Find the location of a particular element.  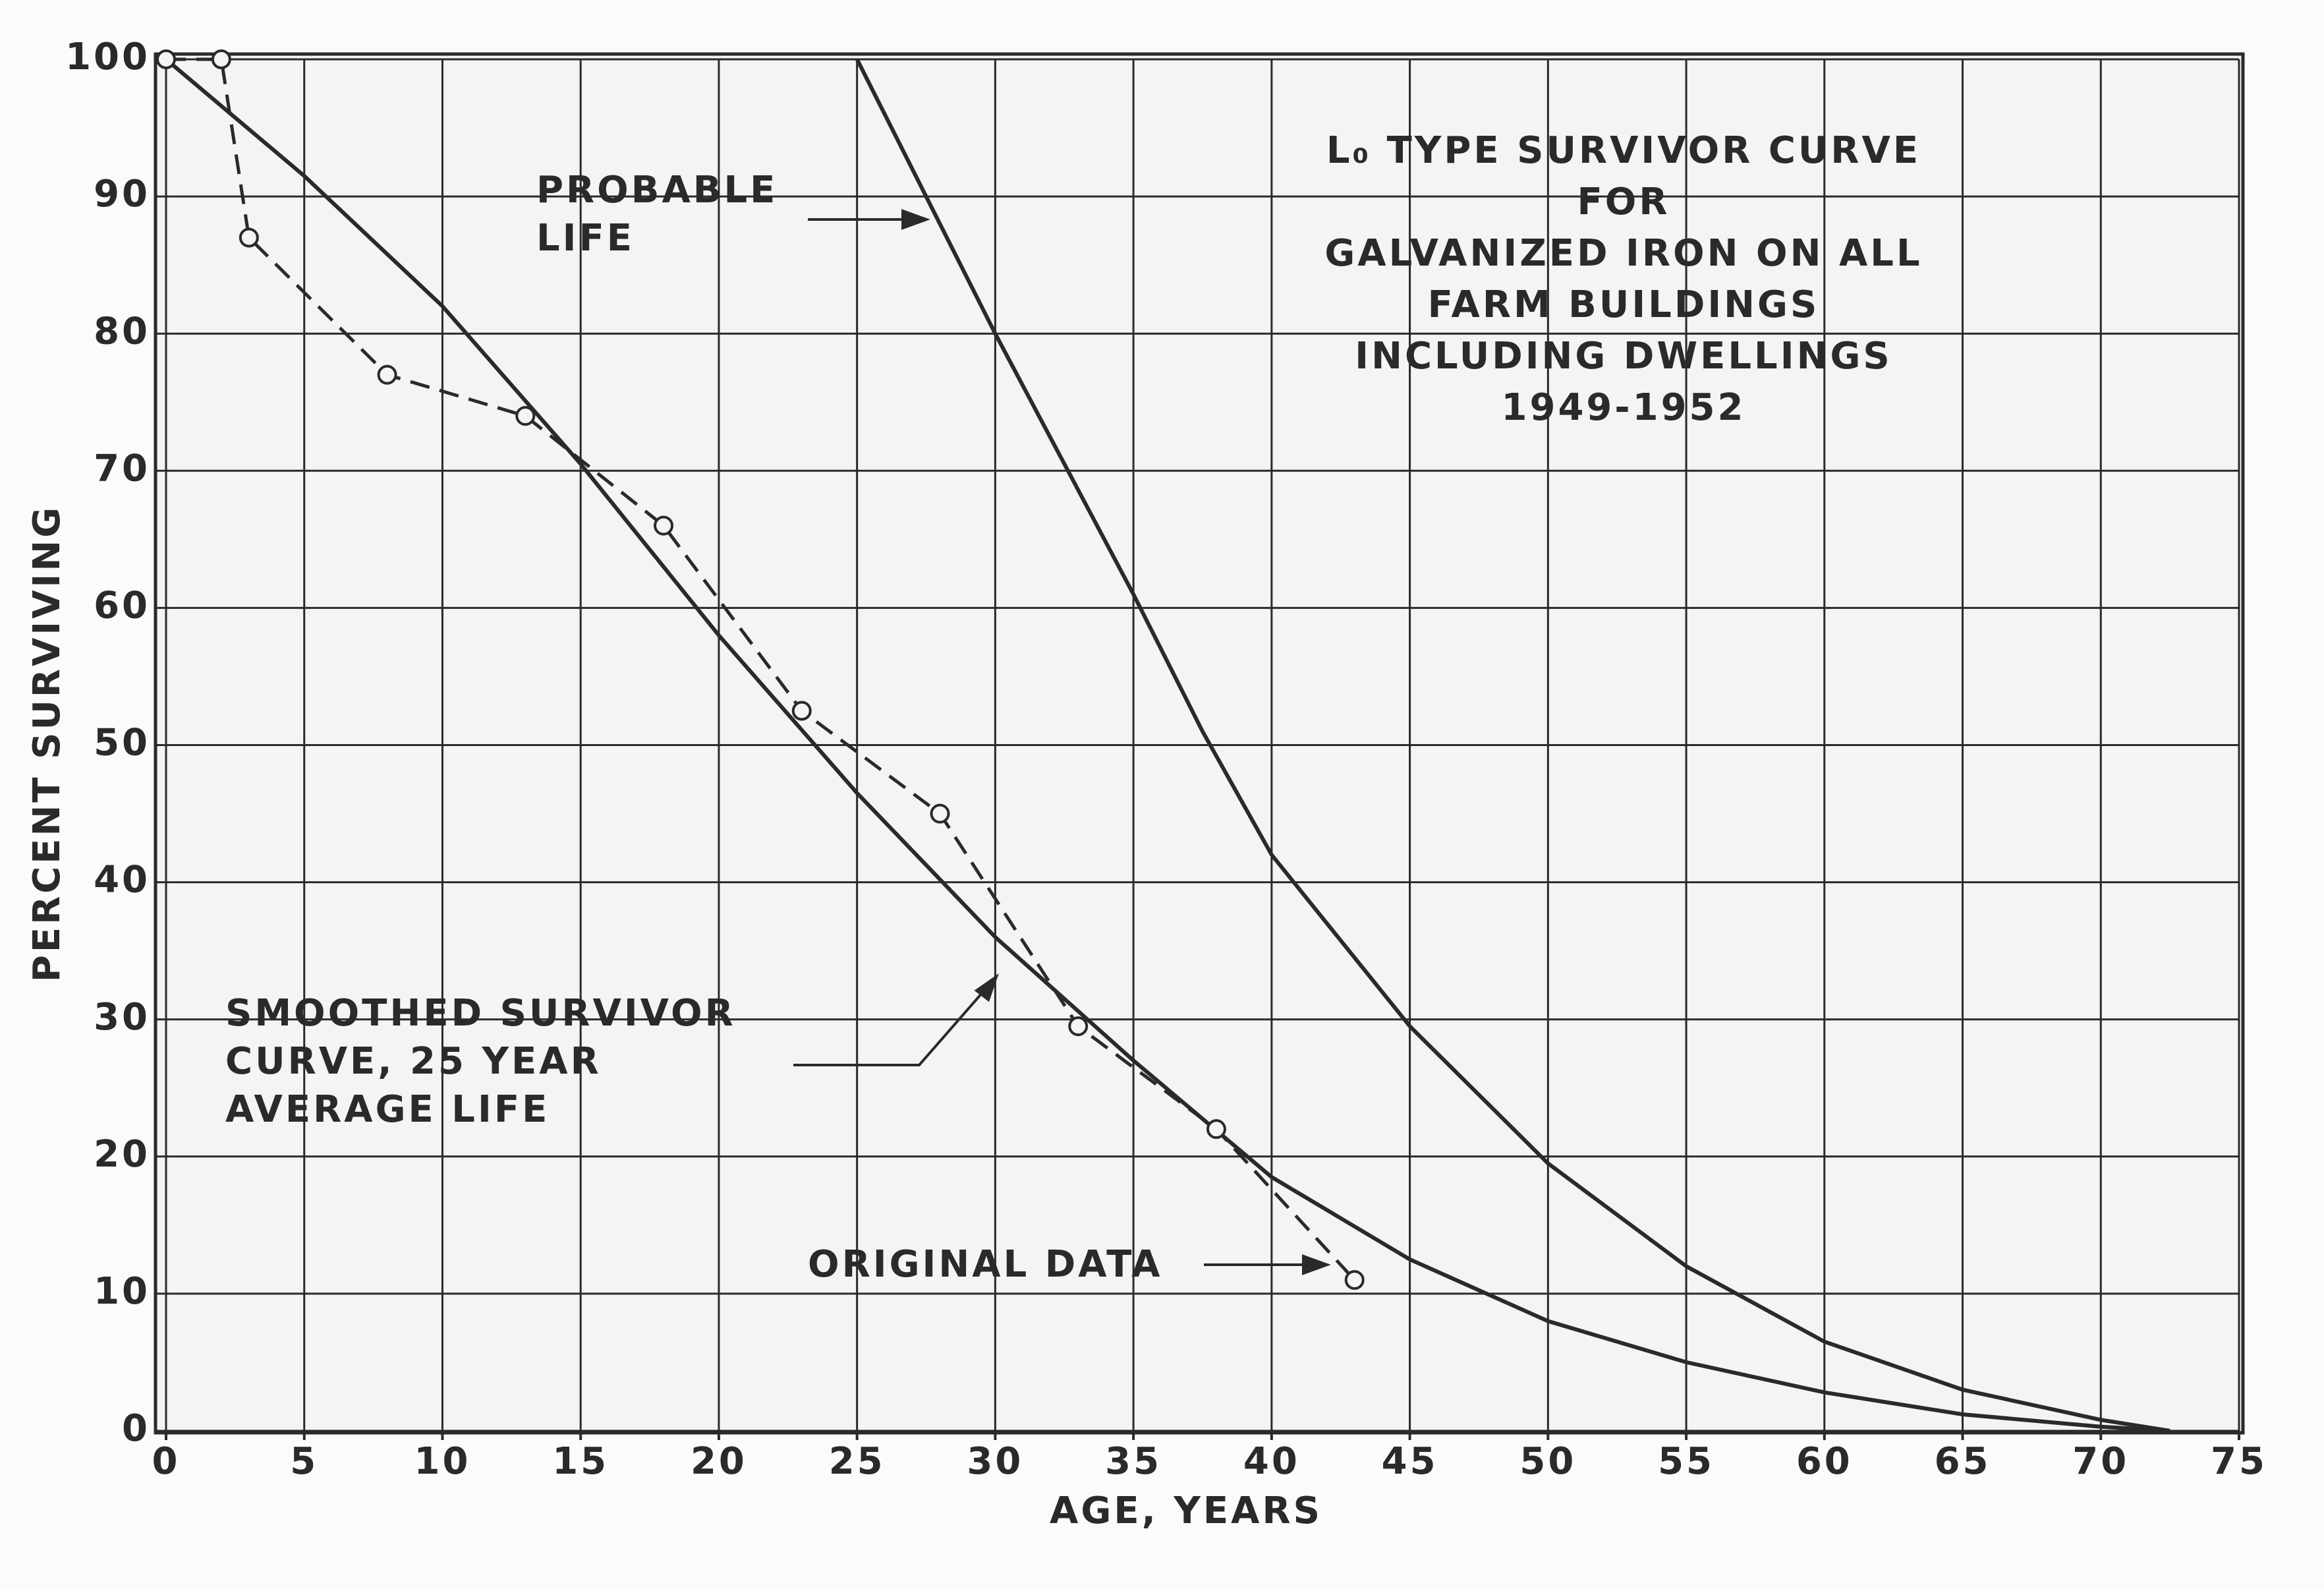

series-annotation: LIFE is located at coordinates (585, 238).